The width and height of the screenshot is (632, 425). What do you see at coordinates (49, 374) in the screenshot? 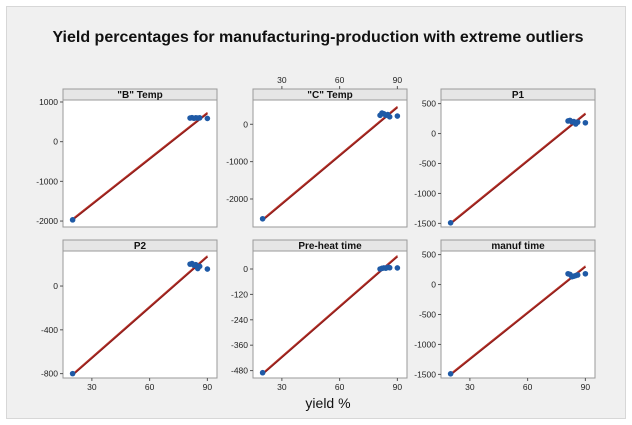
I see `y-tick-label: -800` at bounding box center [49, 374].